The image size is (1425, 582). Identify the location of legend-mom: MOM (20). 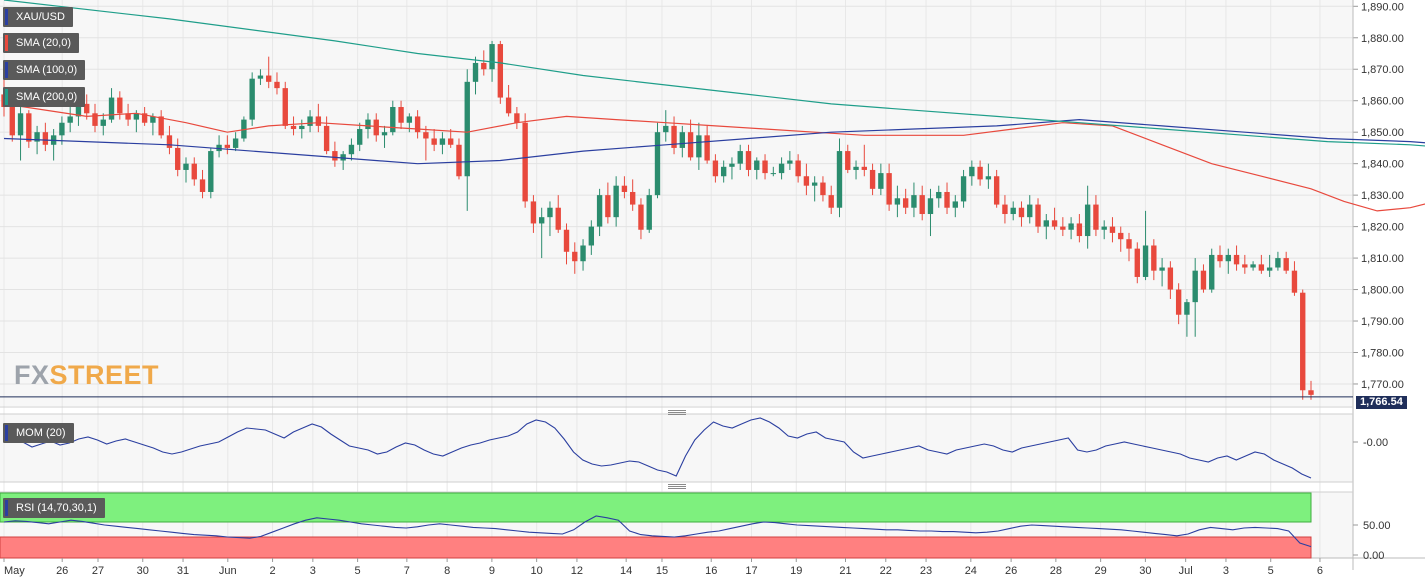
(38, 433).